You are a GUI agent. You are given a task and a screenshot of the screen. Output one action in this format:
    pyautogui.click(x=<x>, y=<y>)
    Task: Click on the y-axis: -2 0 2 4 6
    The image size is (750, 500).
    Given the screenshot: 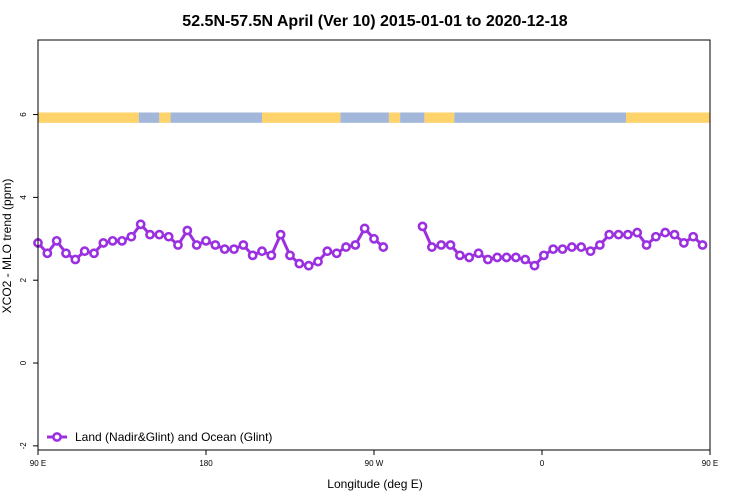 What is the action you would take?
    pyautogui.click(x=28, y=281)
    